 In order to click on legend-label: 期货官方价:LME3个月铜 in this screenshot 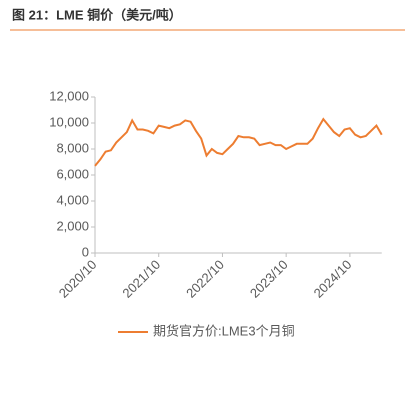, I will do `click(224, 330)`.